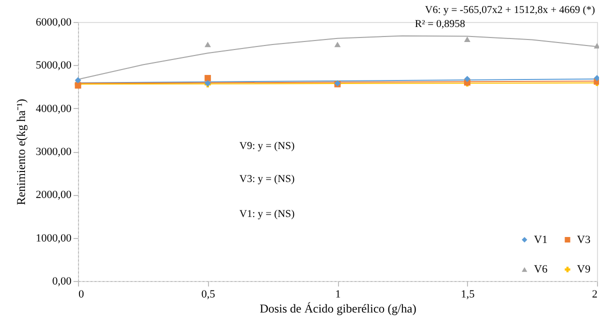 The height and width of the screenshot is (321, 605). I want to click on x-tick-label: 2, so click(595, 294).